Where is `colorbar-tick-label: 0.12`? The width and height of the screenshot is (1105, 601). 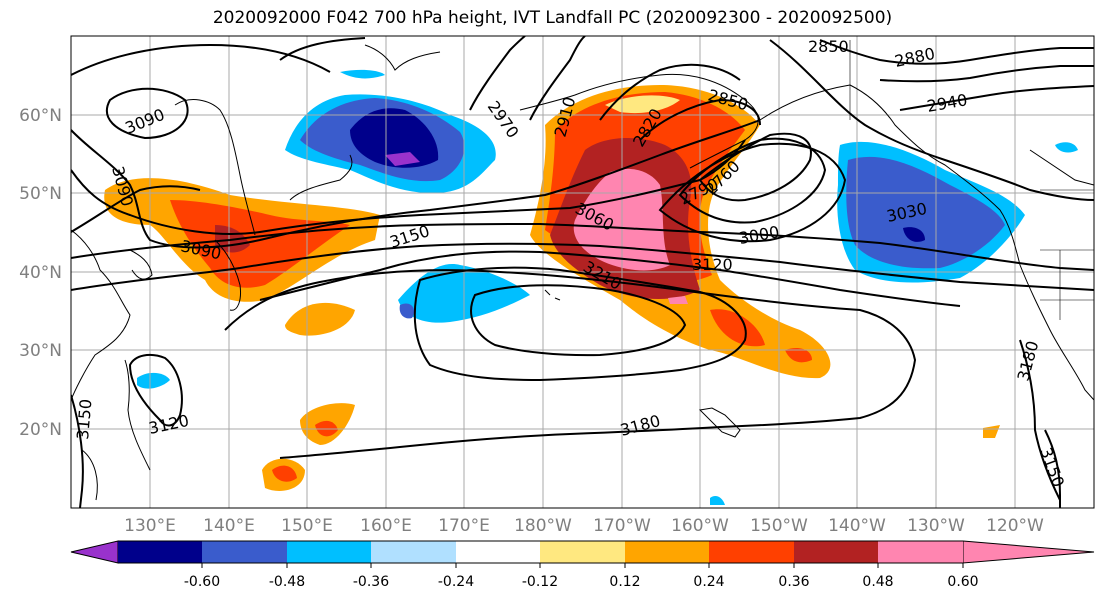
colorbar-tick-label: 0.12 is located at coordinates (624, 582).